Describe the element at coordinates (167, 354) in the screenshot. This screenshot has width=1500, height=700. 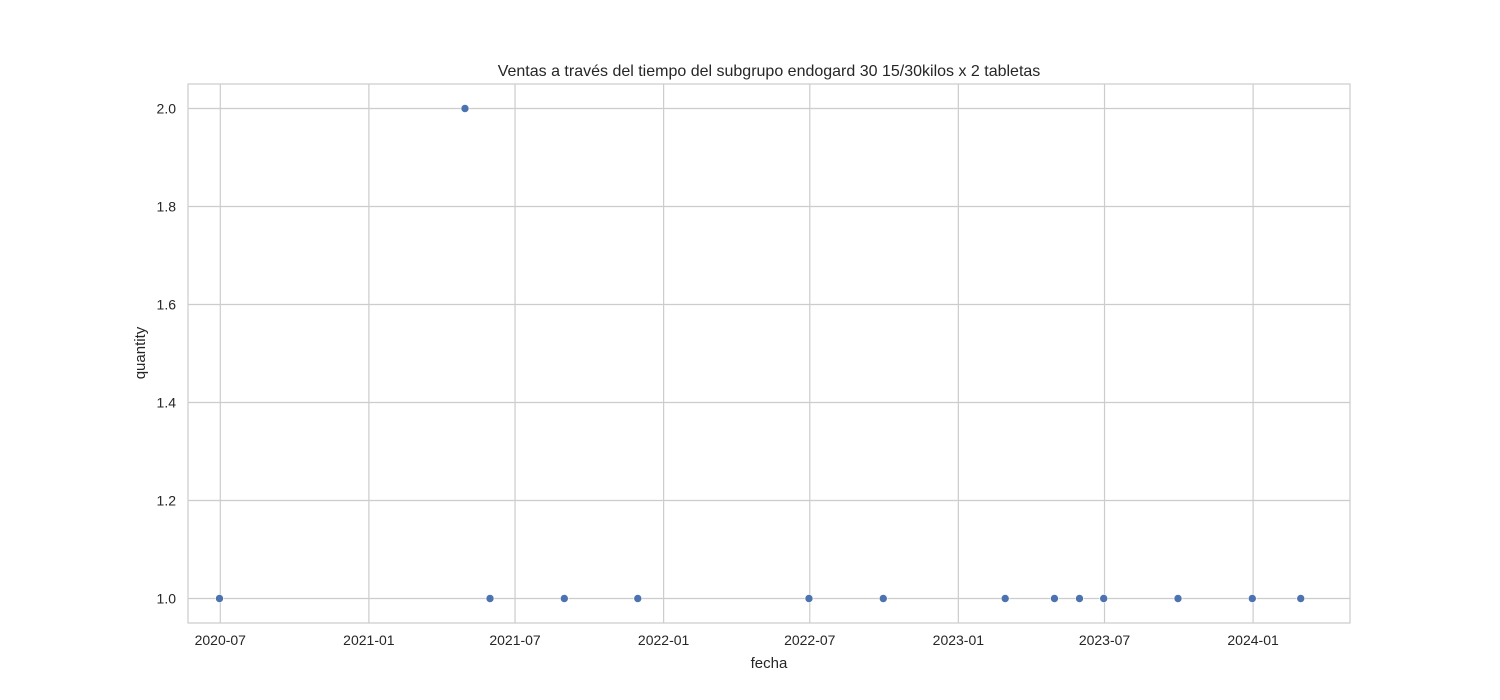
I see `y-axis-ticks: 1.0 1.2 1.4 1.6 1.8 2.0` at that location.